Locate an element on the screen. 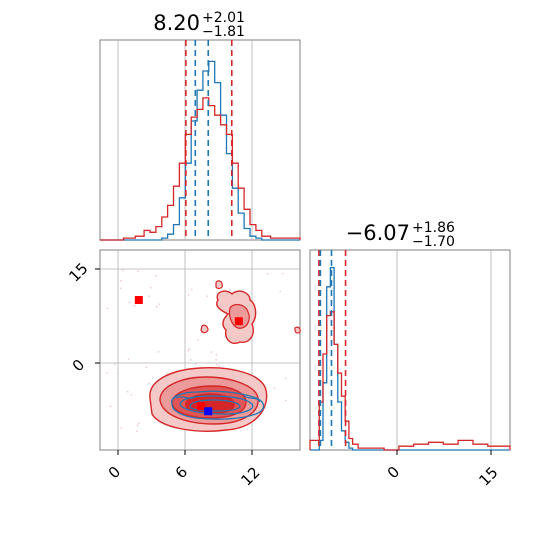  param1-upper-error: +2.01 is located at coordinates (223, 18).